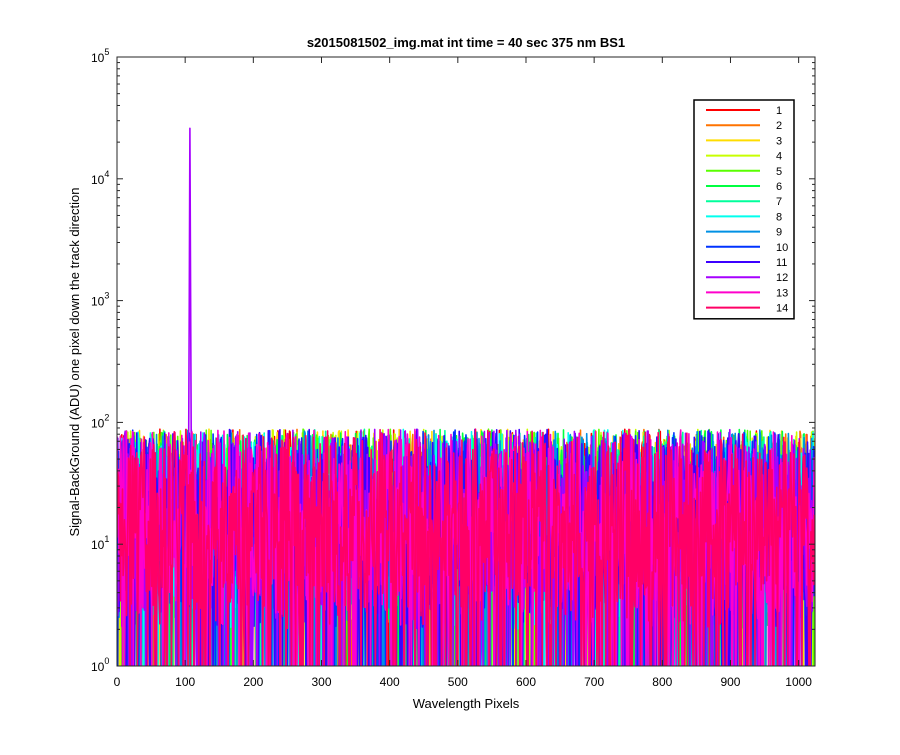  What do you see at coordinates (798, 682) in the screenshot?
I see `x-tick-label: 1000` at bounding box center [798, 682].